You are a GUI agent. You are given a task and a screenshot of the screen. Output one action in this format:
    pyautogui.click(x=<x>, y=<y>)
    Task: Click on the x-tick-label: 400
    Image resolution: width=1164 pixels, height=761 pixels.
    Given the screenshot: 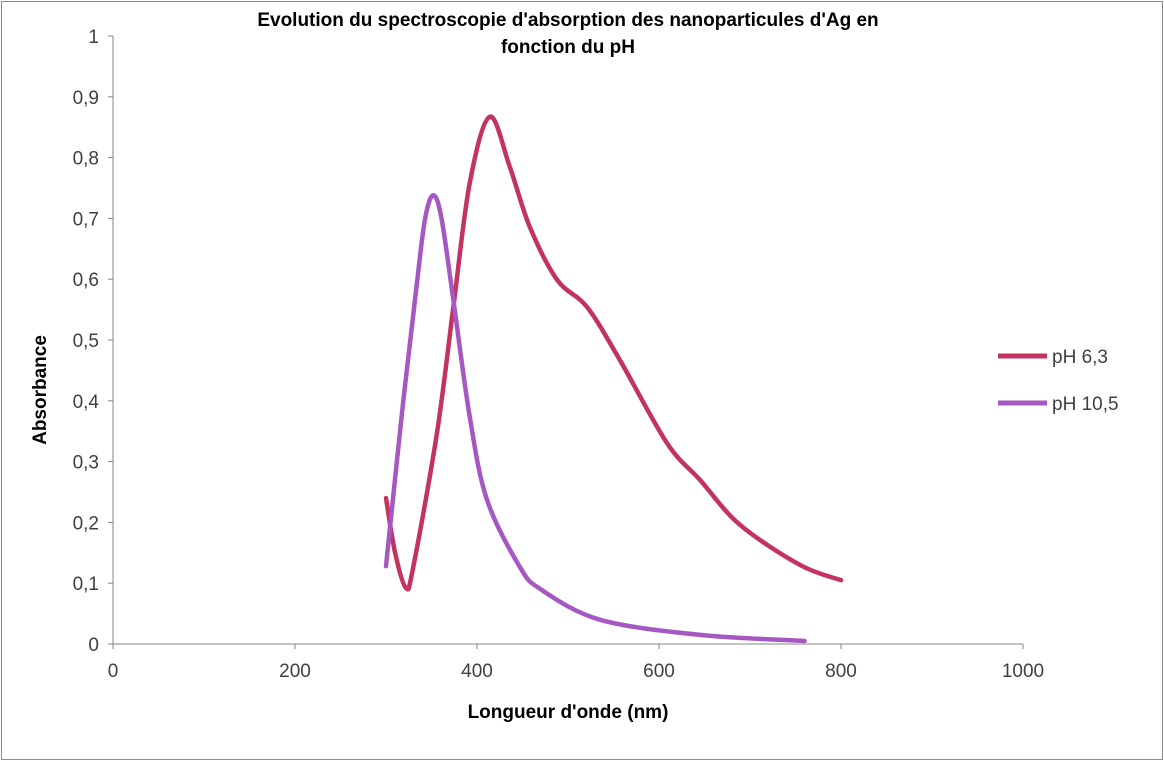 What is the action you would take?
    pyautogui.click(x=477, y=671)
    